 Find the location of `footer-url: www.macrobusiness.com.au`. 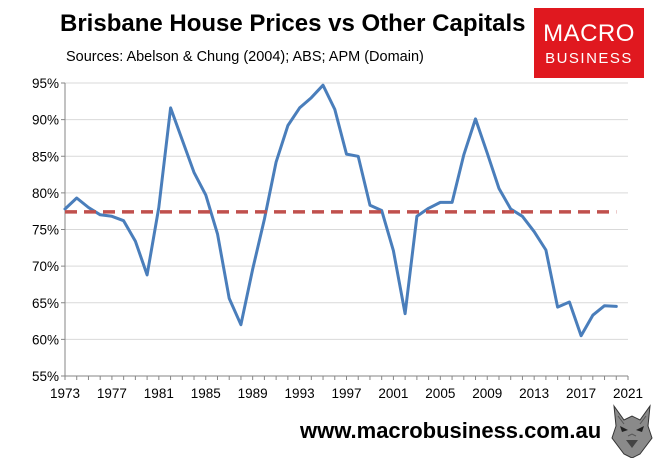

footer-url: www.macrobusiness.com.au is located at coordinates (451, 430).